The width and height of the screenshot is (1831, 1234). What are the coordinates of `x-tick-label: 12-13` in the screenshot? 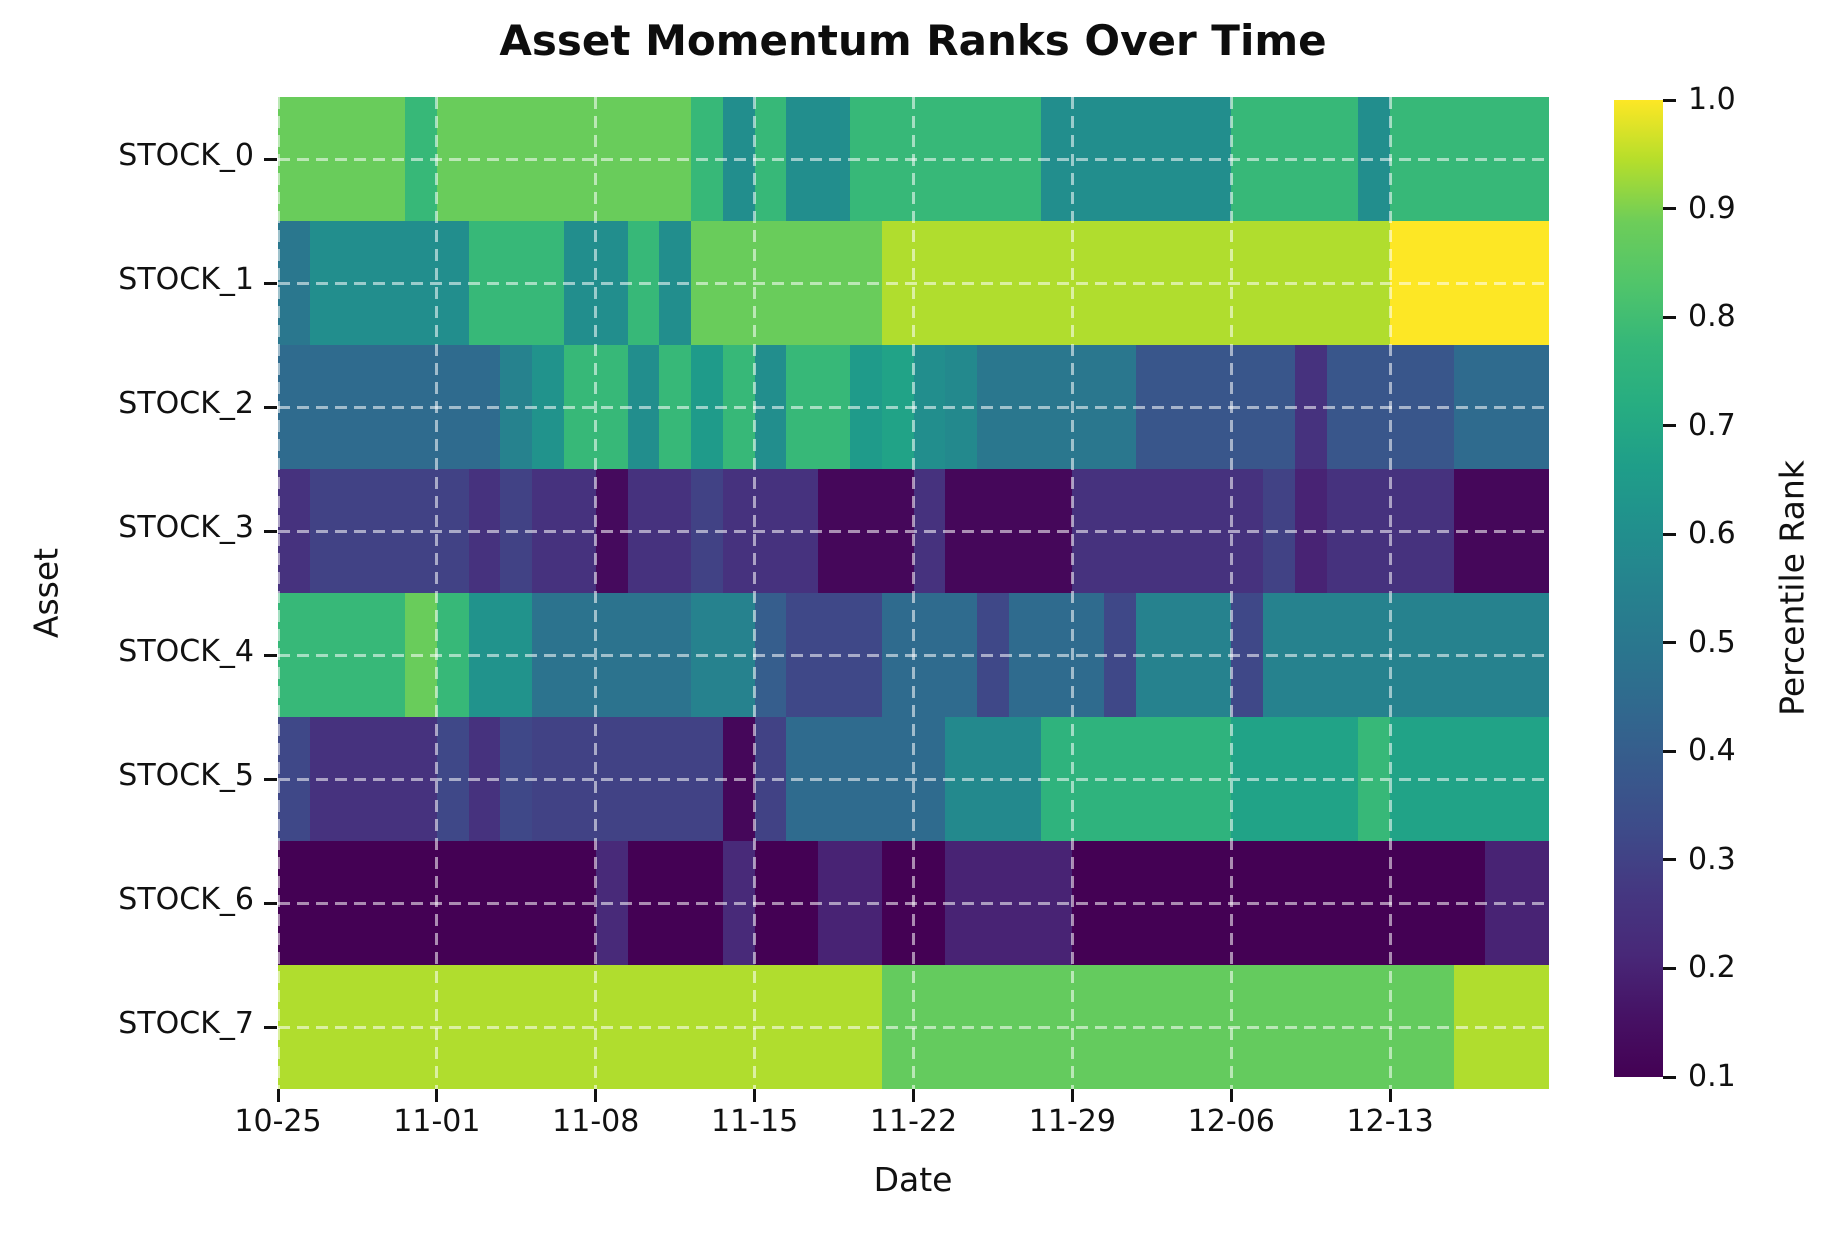 It's located at (1390, 1121).